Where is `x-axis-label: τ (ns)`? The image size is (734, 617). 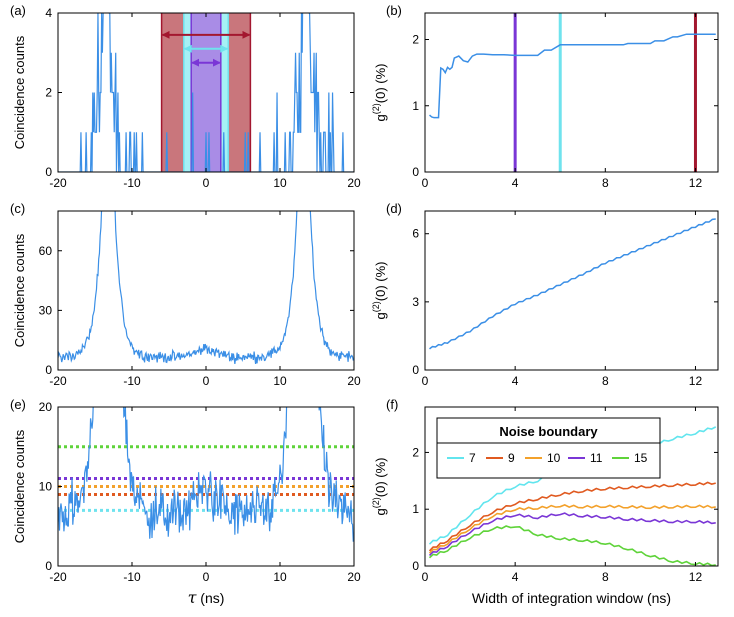 x-axis-label: τ (ns) is located at coordinates (206, 597).